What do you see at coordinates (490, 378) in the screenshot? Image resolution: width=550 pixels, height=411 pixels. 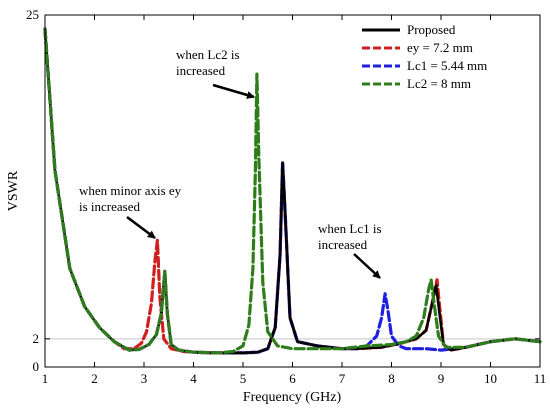 I see `x-tick-label: 10` at bounding box center [490, 378].